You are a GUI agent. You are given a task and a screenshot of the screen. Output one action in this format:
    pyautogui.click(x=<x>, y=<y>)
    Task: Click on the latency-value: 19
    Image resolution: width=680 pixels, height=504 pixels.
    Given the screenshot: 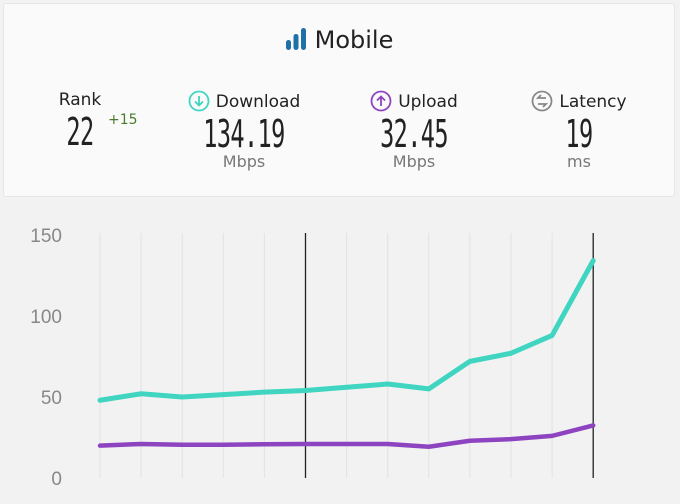 What is the action you would take?
    pyautogui.click(x=579, y=134)
    